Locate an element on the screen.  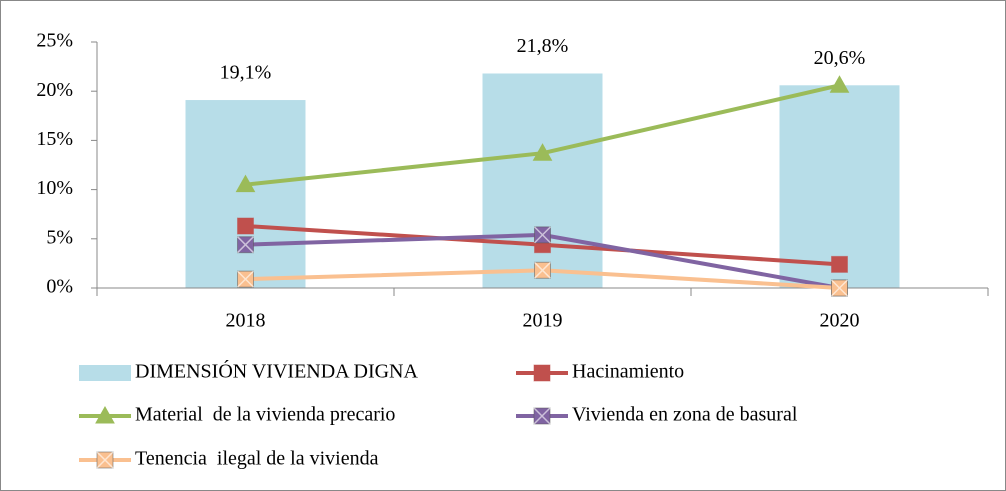
data-label: 21,8% is located at coordinates (543, 46).